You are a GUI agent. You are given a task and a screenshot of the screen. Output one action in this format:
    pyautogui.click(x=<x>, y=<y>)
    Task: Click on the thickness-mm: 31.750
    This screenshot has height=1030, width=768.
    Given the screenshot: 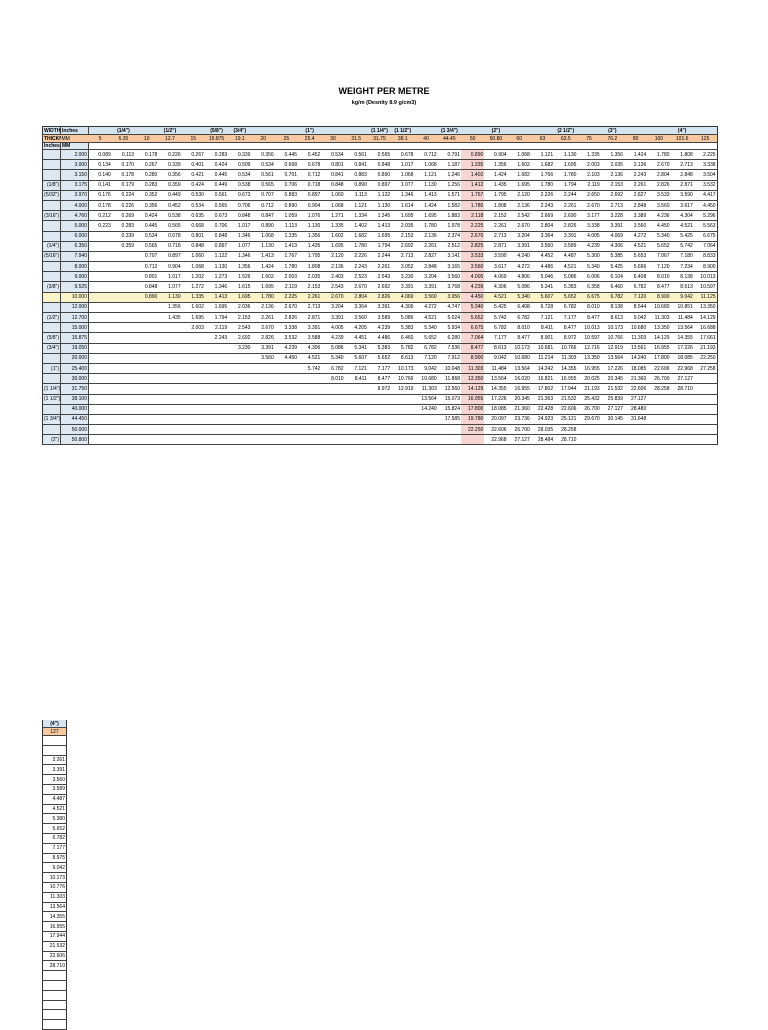 What is the action you would take?
    pyautogui.click(x=74, y=389)
    